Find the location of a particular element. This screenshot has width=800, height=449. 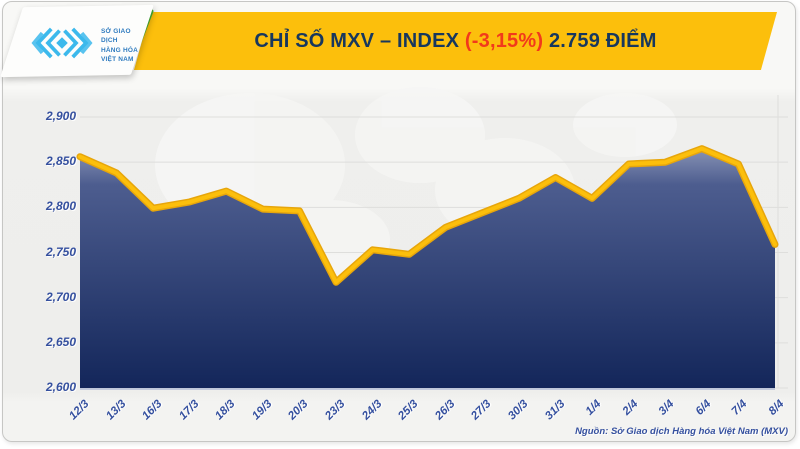

logo-text-line2: HÀNG HÓA is located at coordinates (119, 50).